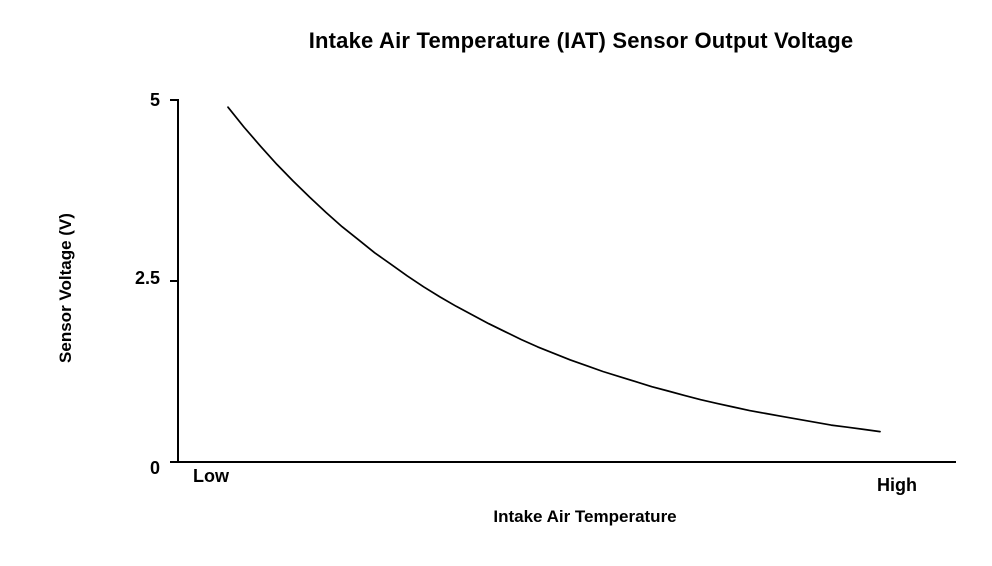 Image resolution: width=992 pixels, height=566 pixels. I want to click on y-axis-title: Sensor Voltage (V), so click(65, 288).